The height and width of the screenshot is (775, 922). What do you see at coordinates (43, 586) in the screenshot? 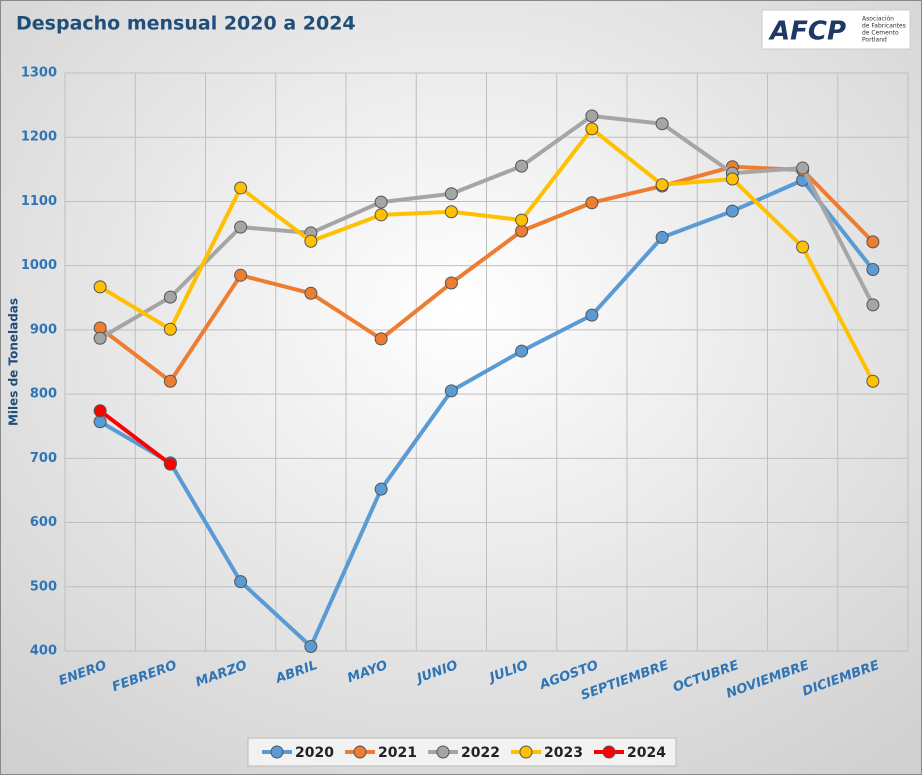
I see `y-tick-label: 500` at bounding box center [43, 586].